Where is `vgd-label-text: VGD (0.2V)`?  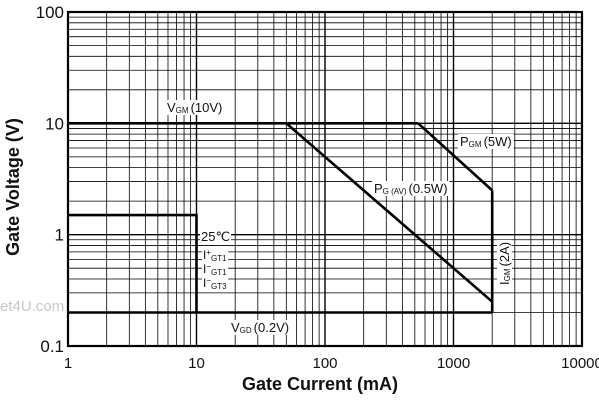
vgd-label-text: VGD (0.2V) is located at coordinates (260, 327).